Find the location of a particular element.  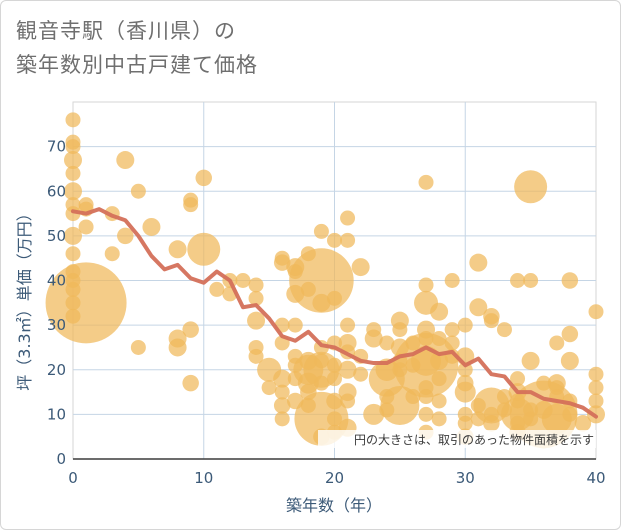

chart-title-line-2: 築年数別中古戸建て価格 is located at coordinates (137, 65).